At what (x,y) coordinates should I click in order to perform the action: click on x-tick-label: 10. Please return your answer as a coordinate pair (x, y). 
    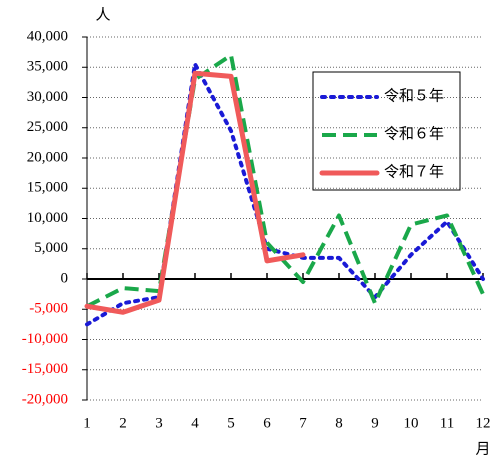
    Looking at the image, I should click on (411, 423).